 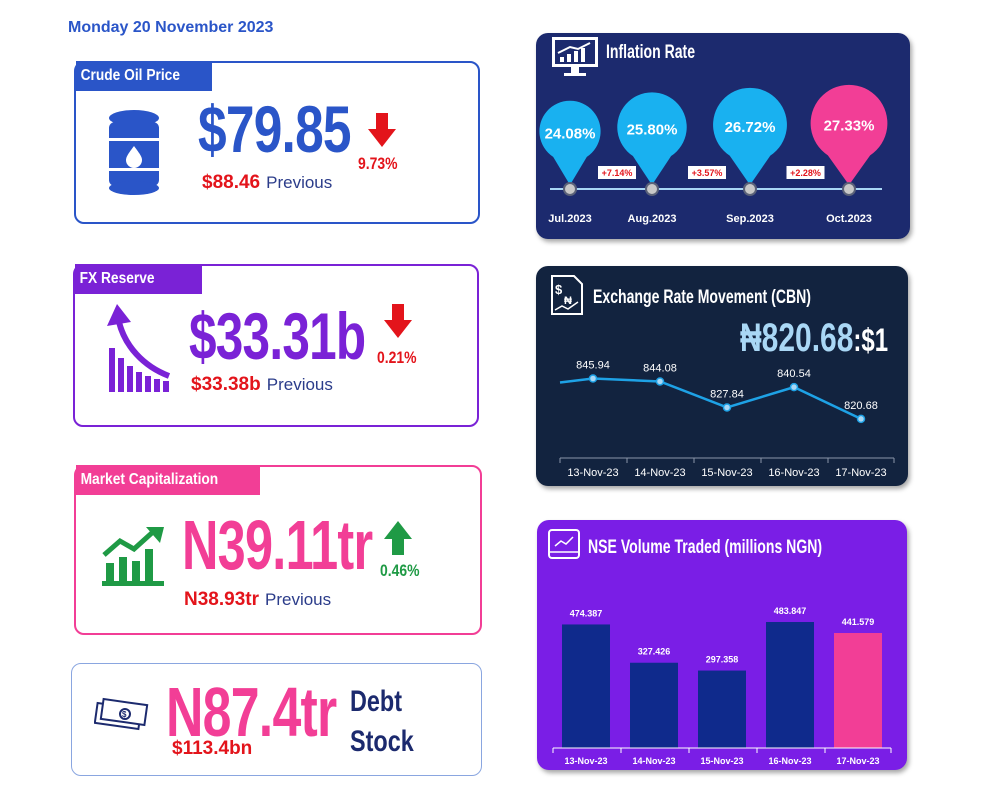 What do you see at coordinates (858, 622) in the screenshot?
I see `nse-volume-value-label: 441.579` at bounding box center [858, 622].